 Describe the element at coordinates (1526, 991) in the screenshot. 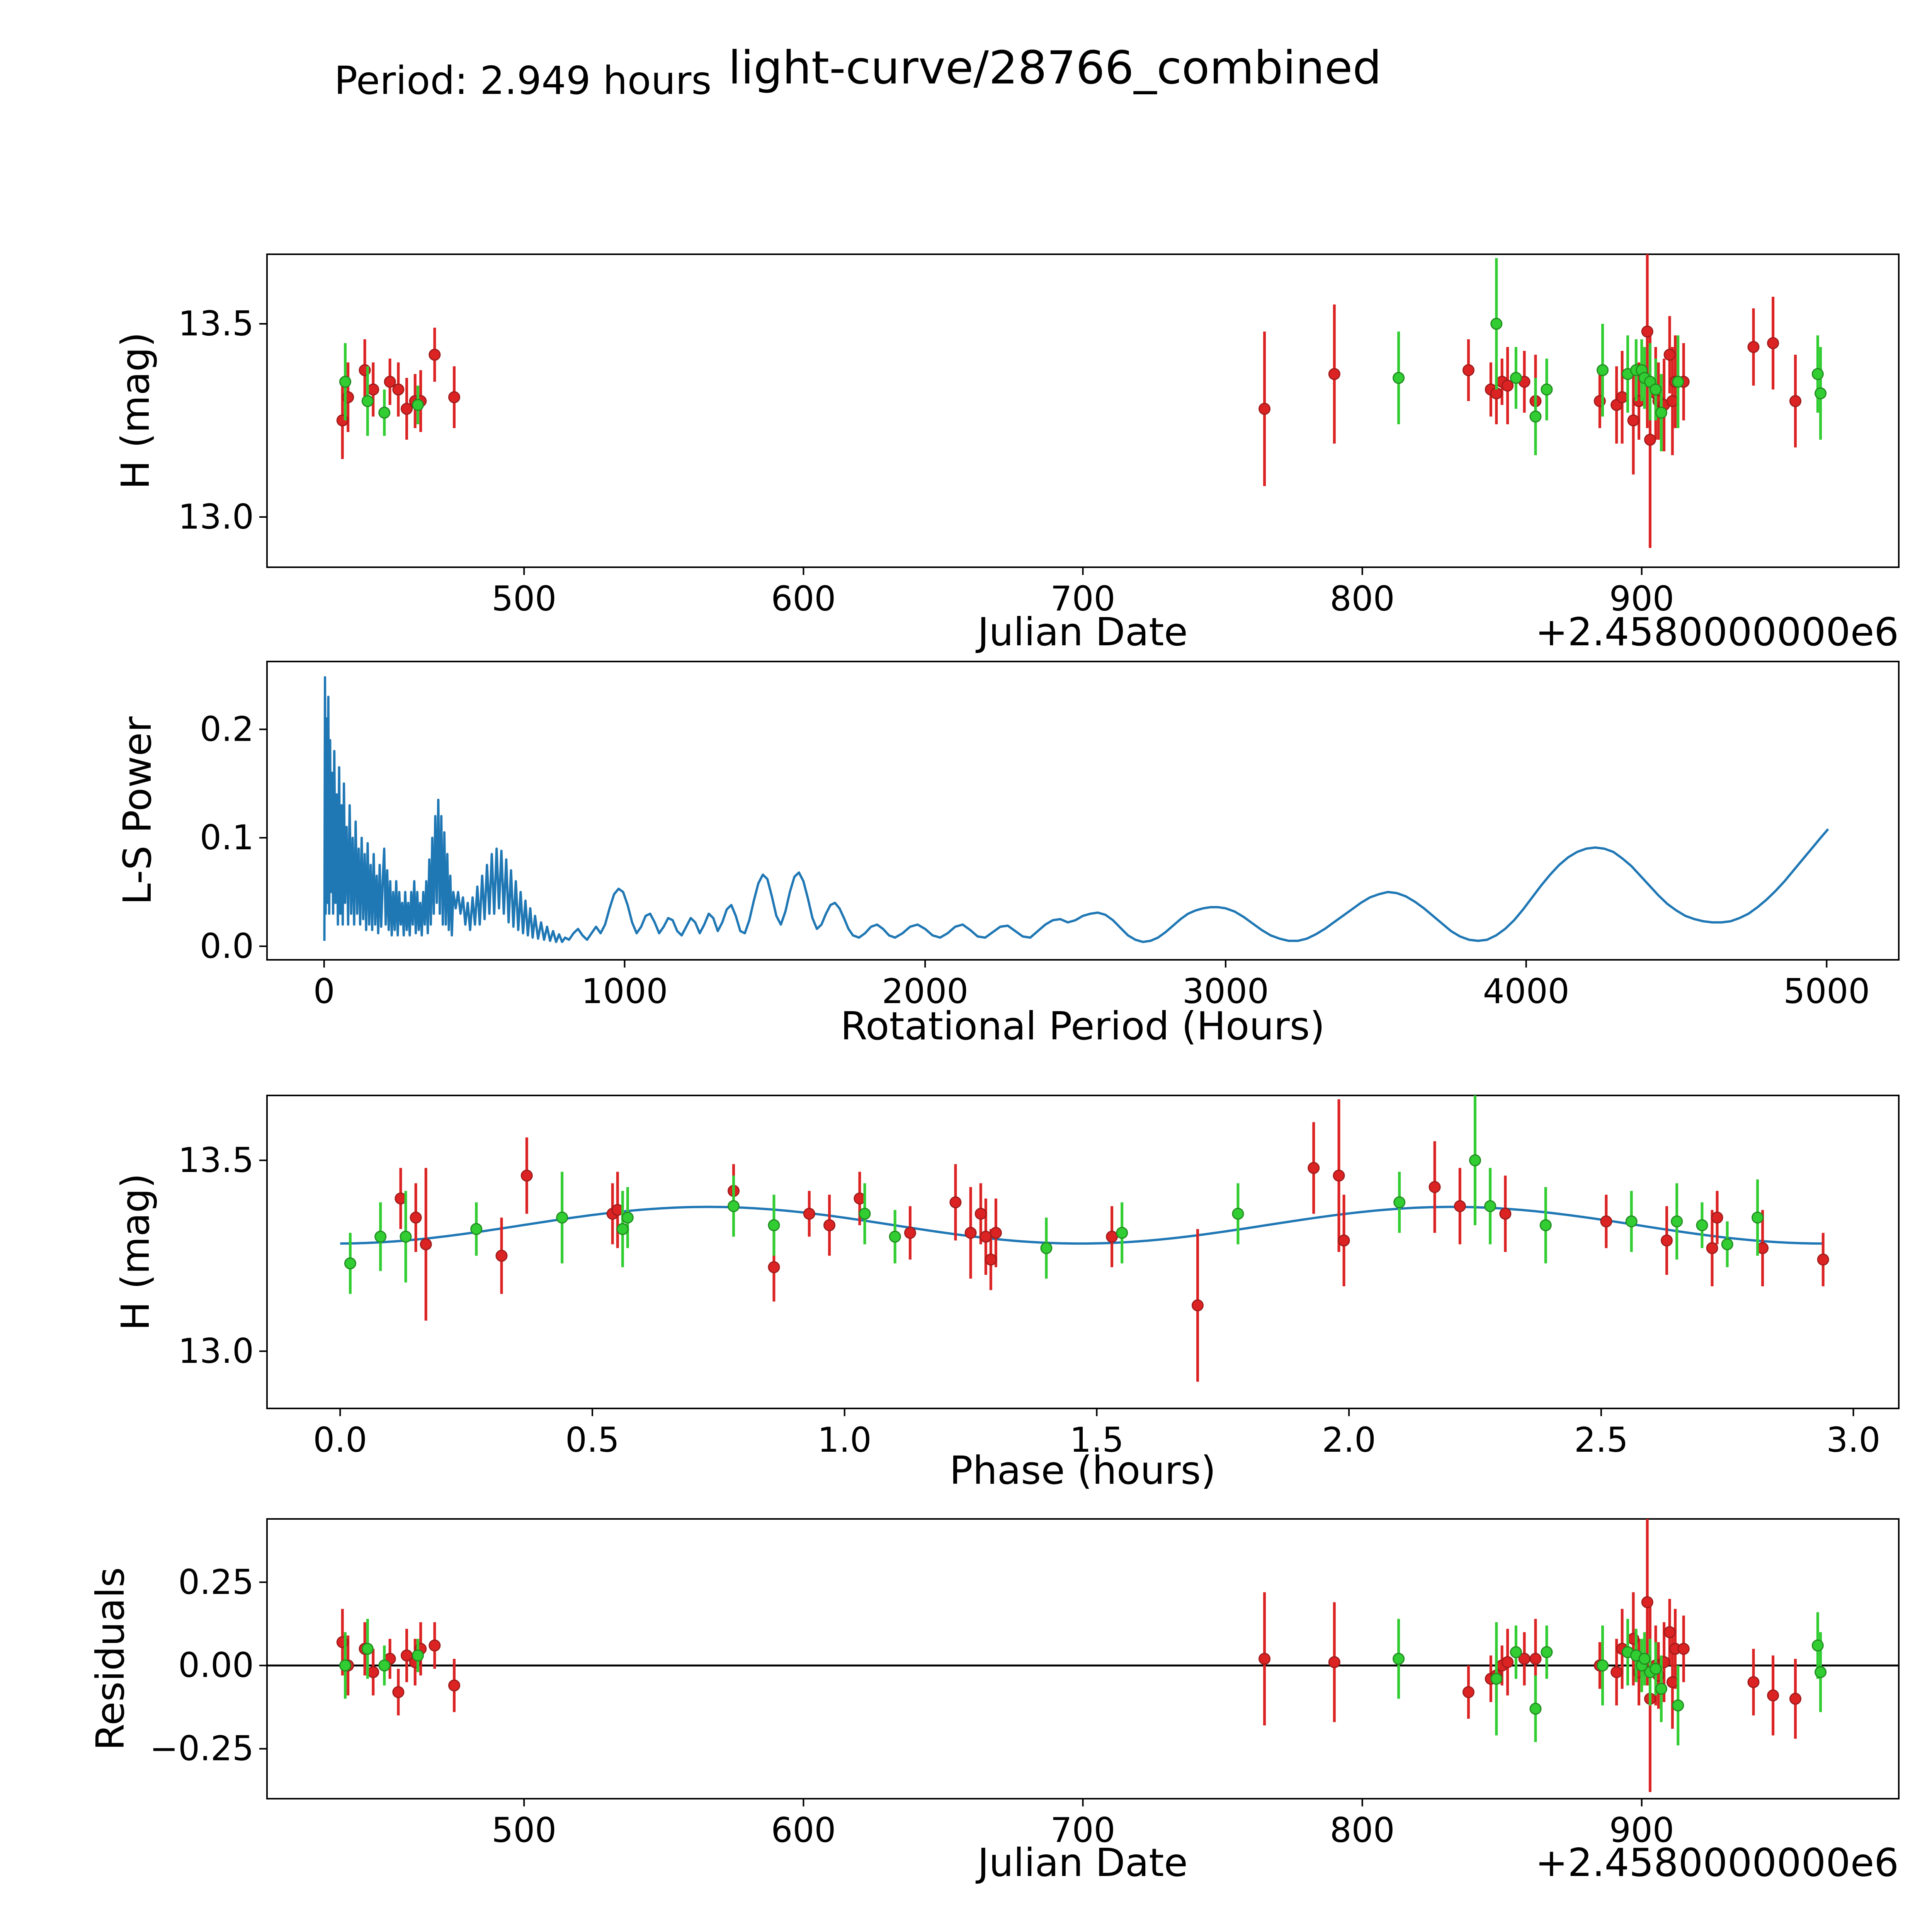

I see `x-tick-label: 4000` at that location.